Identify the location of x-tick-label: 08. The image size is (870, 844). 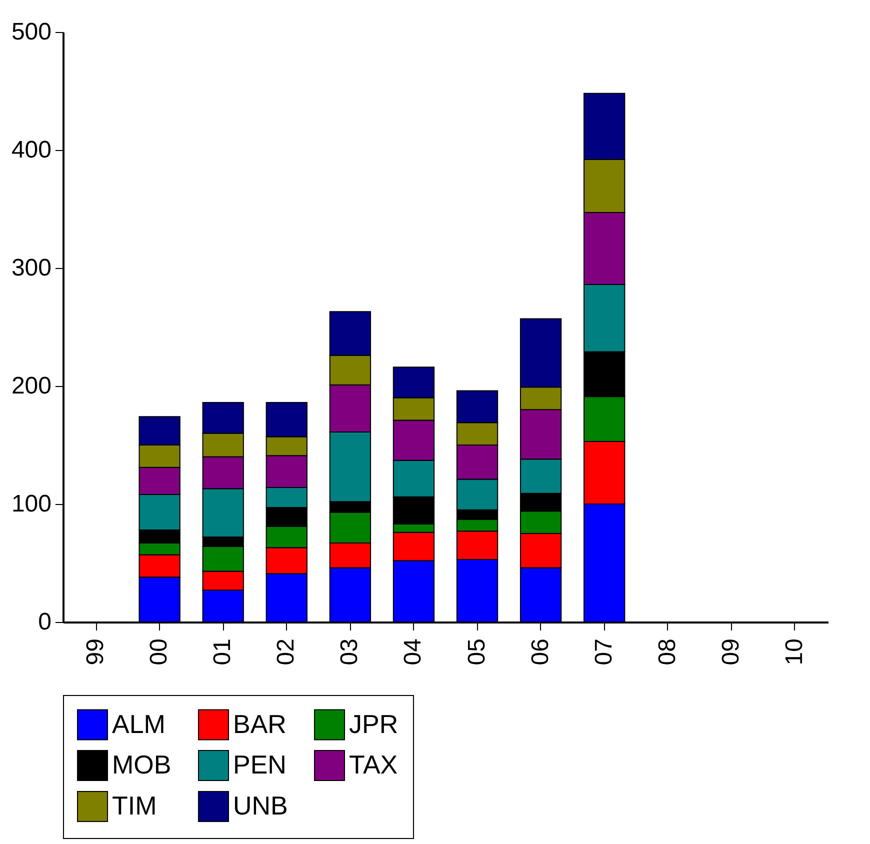
(667, 652).